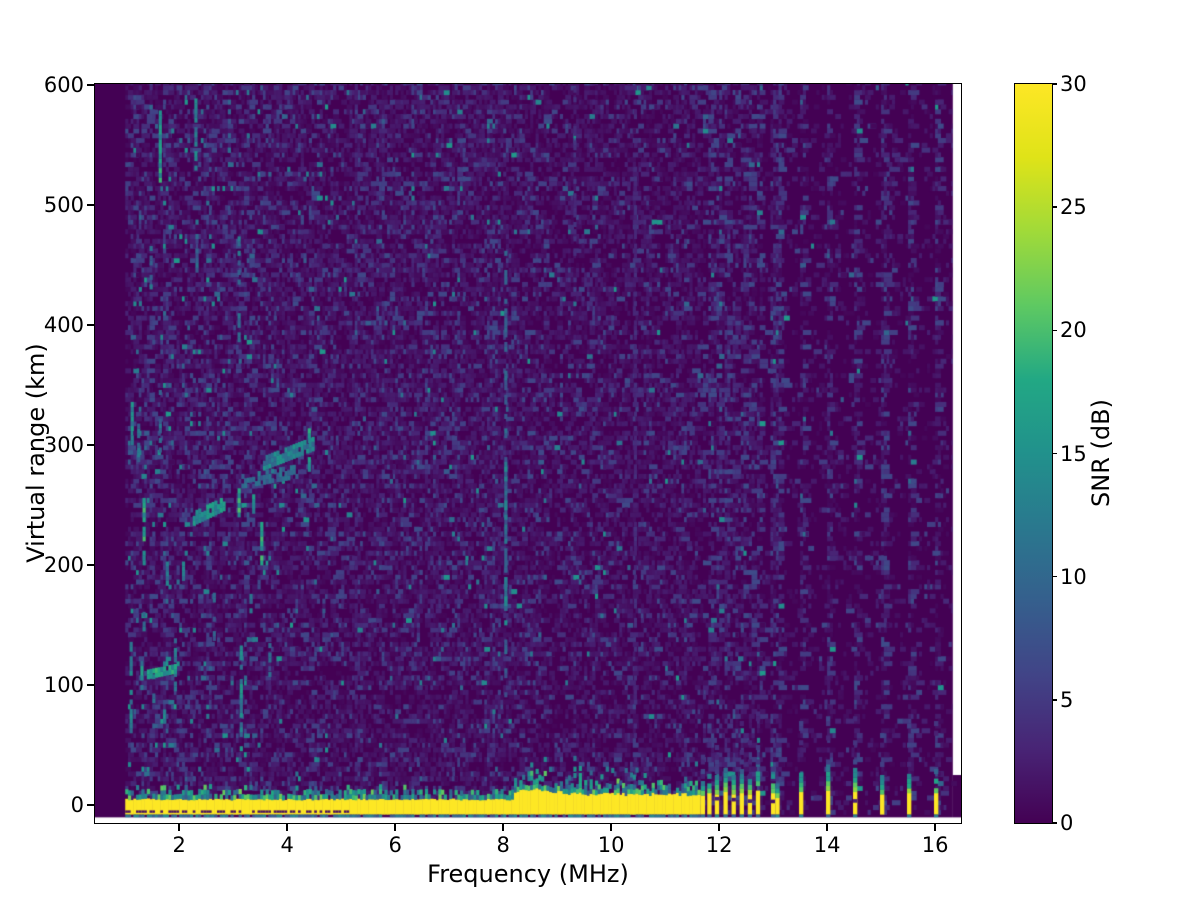 This screenshot has width=1200, height=900. Describe the element at coordinates (77, 805) in the screenshot. I see `y-tick-label: 0` at that location.